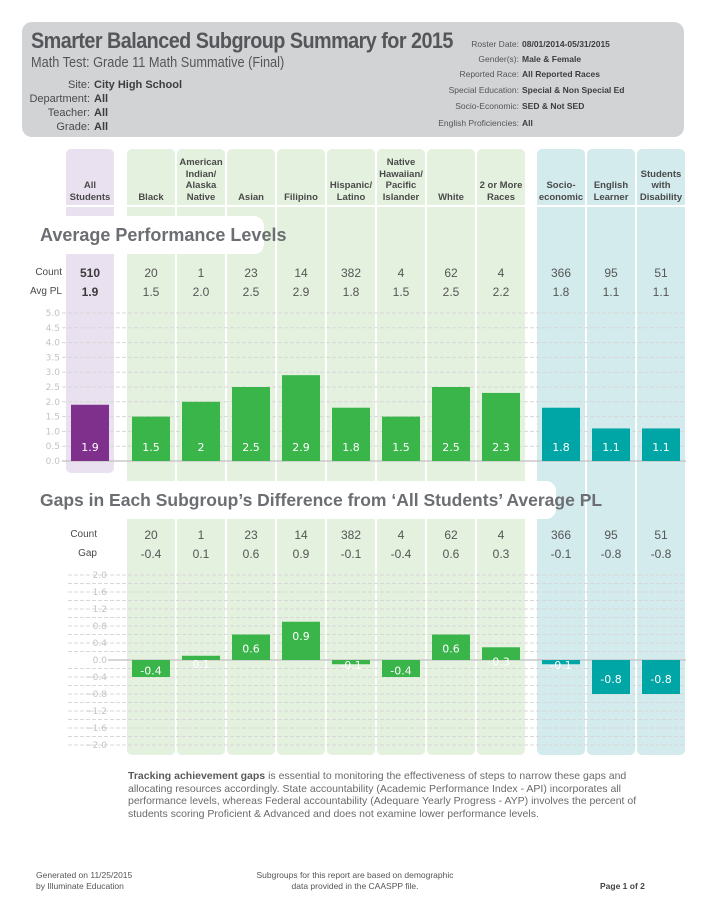  I want to click on performance-count-cell: 4, so click(501, 273).